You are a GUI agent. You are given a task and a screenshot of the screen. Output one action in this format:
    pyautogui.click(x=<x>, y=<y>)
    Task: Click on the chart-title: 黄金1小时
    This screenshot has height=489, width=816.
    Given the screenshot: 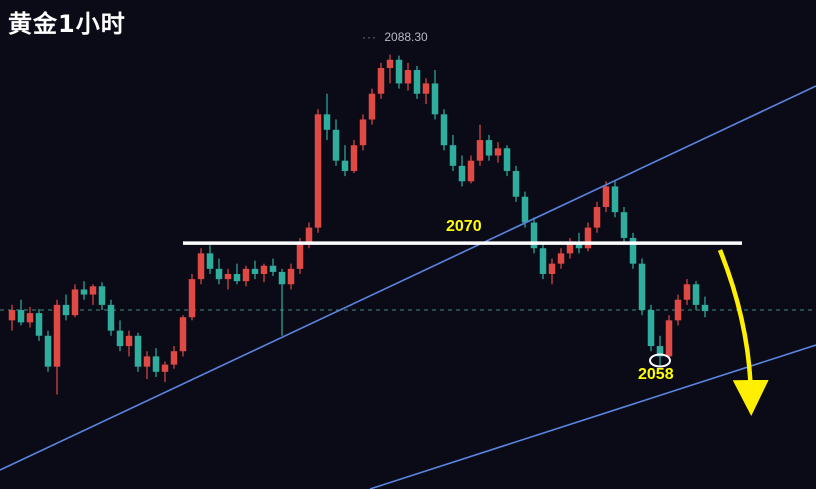 What is the action you would take?
    pyautogui.click(x=67, y=24)
    